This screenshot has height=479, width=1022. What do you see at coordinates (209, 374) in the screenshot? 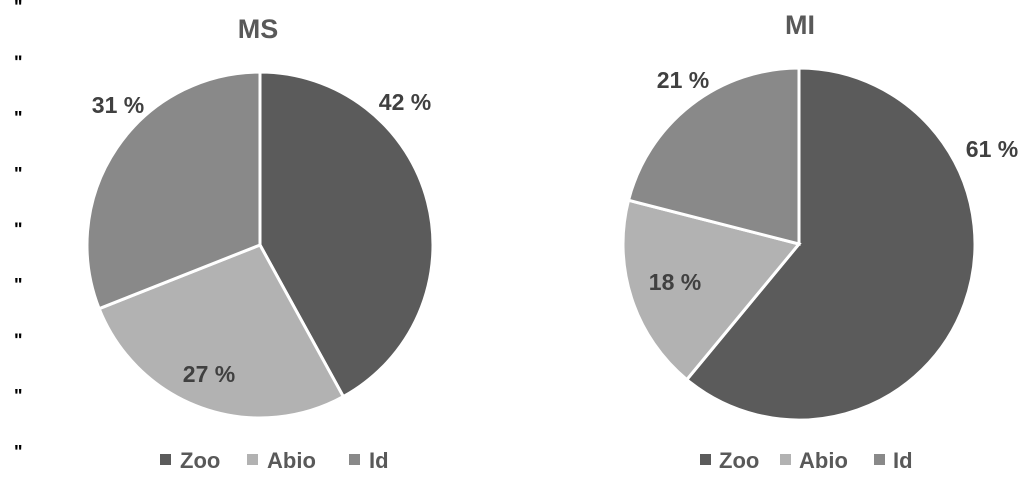
I see `data-label-abio: 27 %` at bounding box center [209, 374].